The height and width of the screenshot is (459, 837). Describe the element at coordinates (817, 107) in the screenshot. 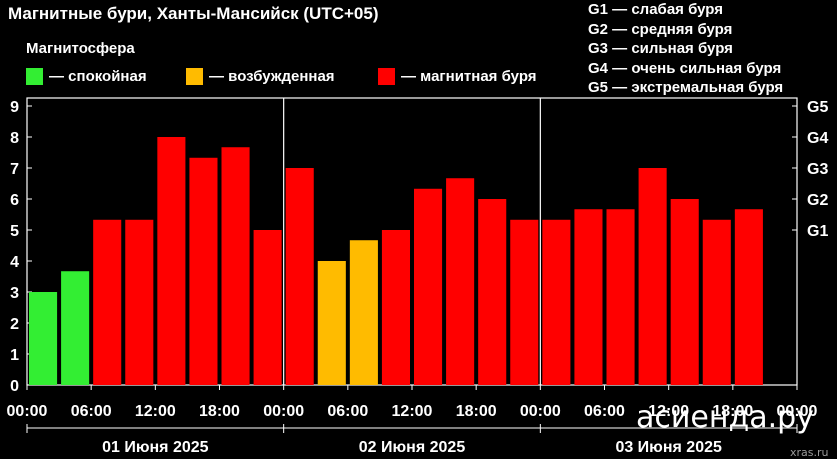

I see `g-tick-label: G5` at that location.